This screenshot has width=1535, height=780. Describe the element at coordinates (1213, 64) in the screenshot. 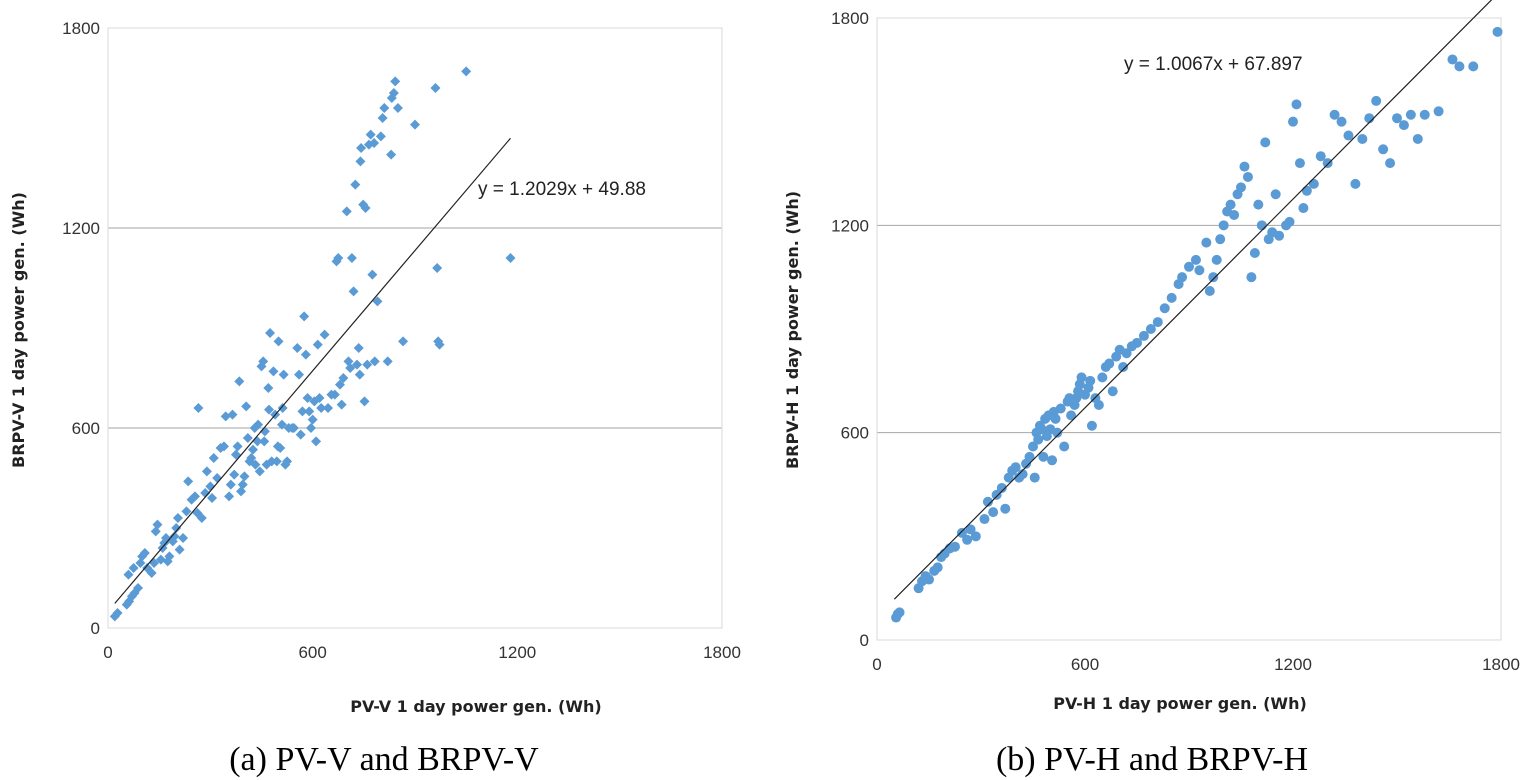

I see `equation-b: y = 1.0067x + 67.897` at that location.